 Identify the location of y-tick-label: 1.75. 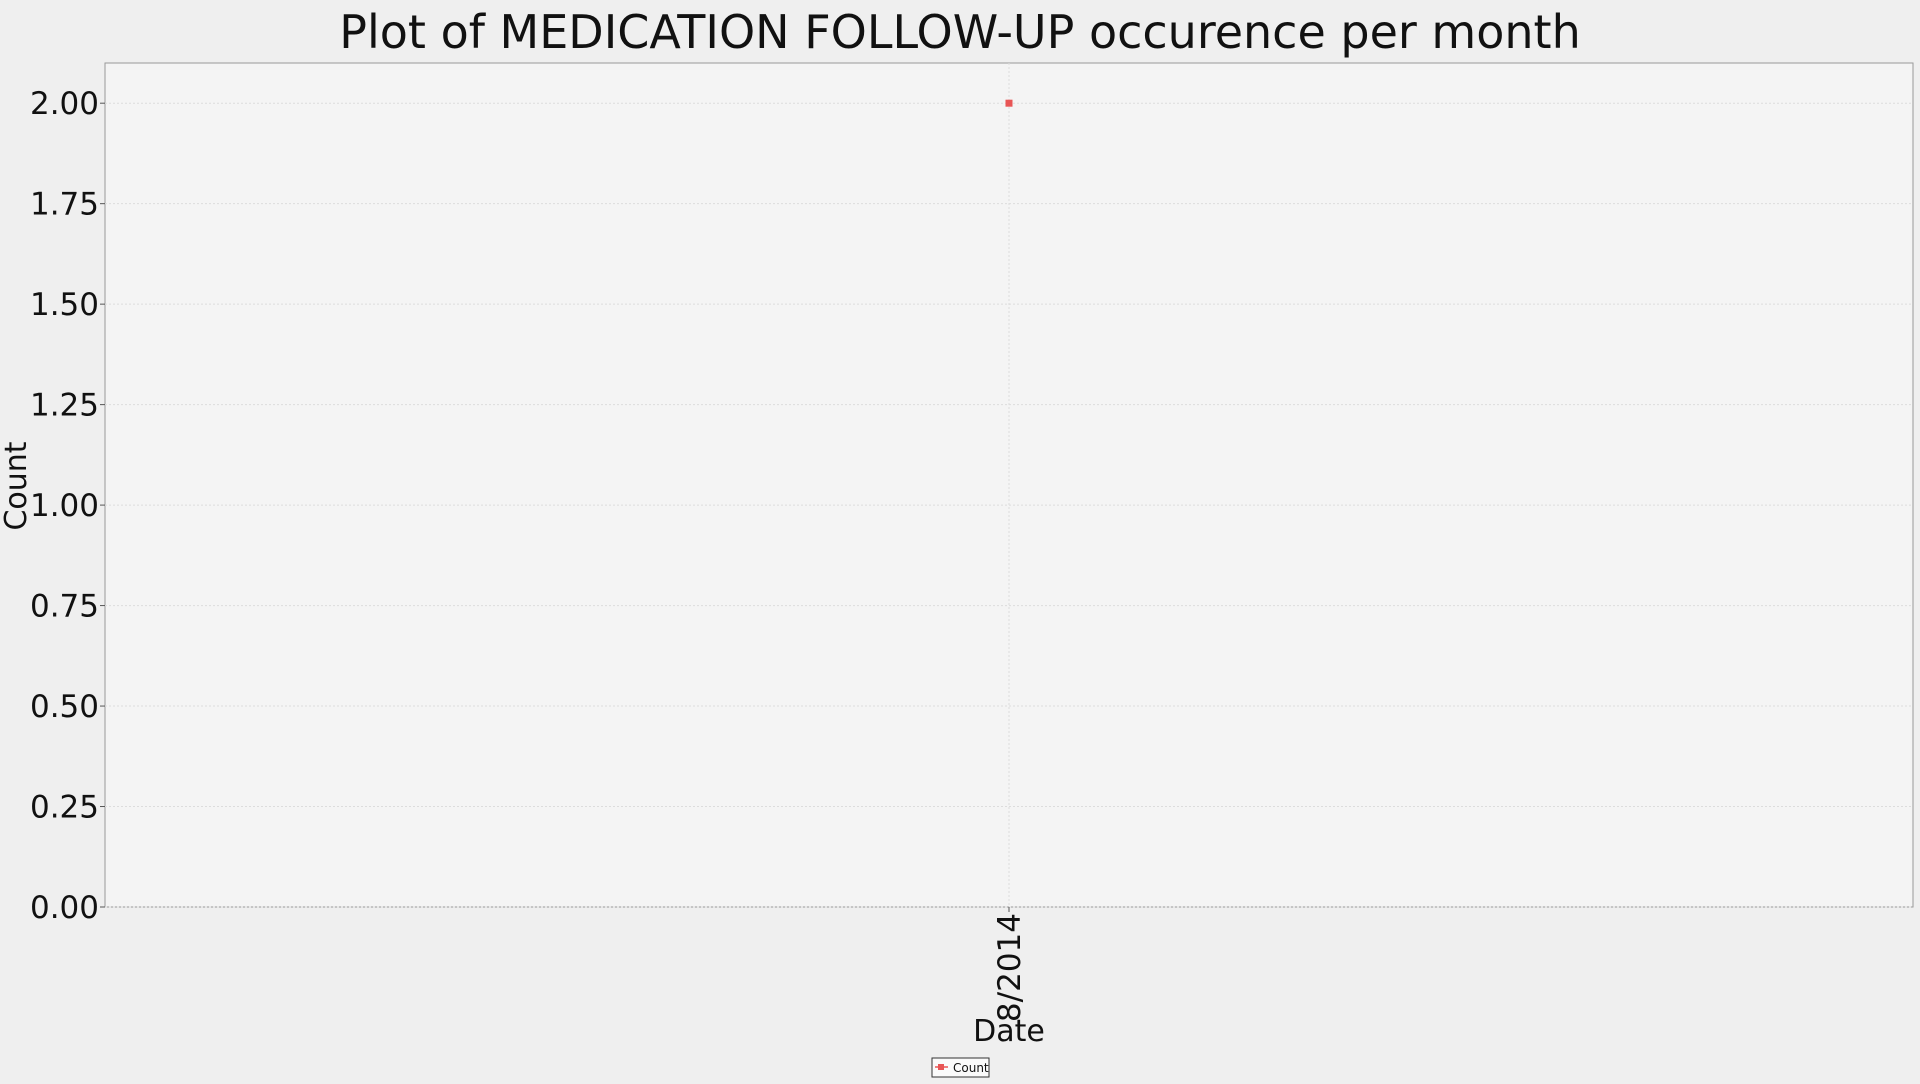
(64, 205).